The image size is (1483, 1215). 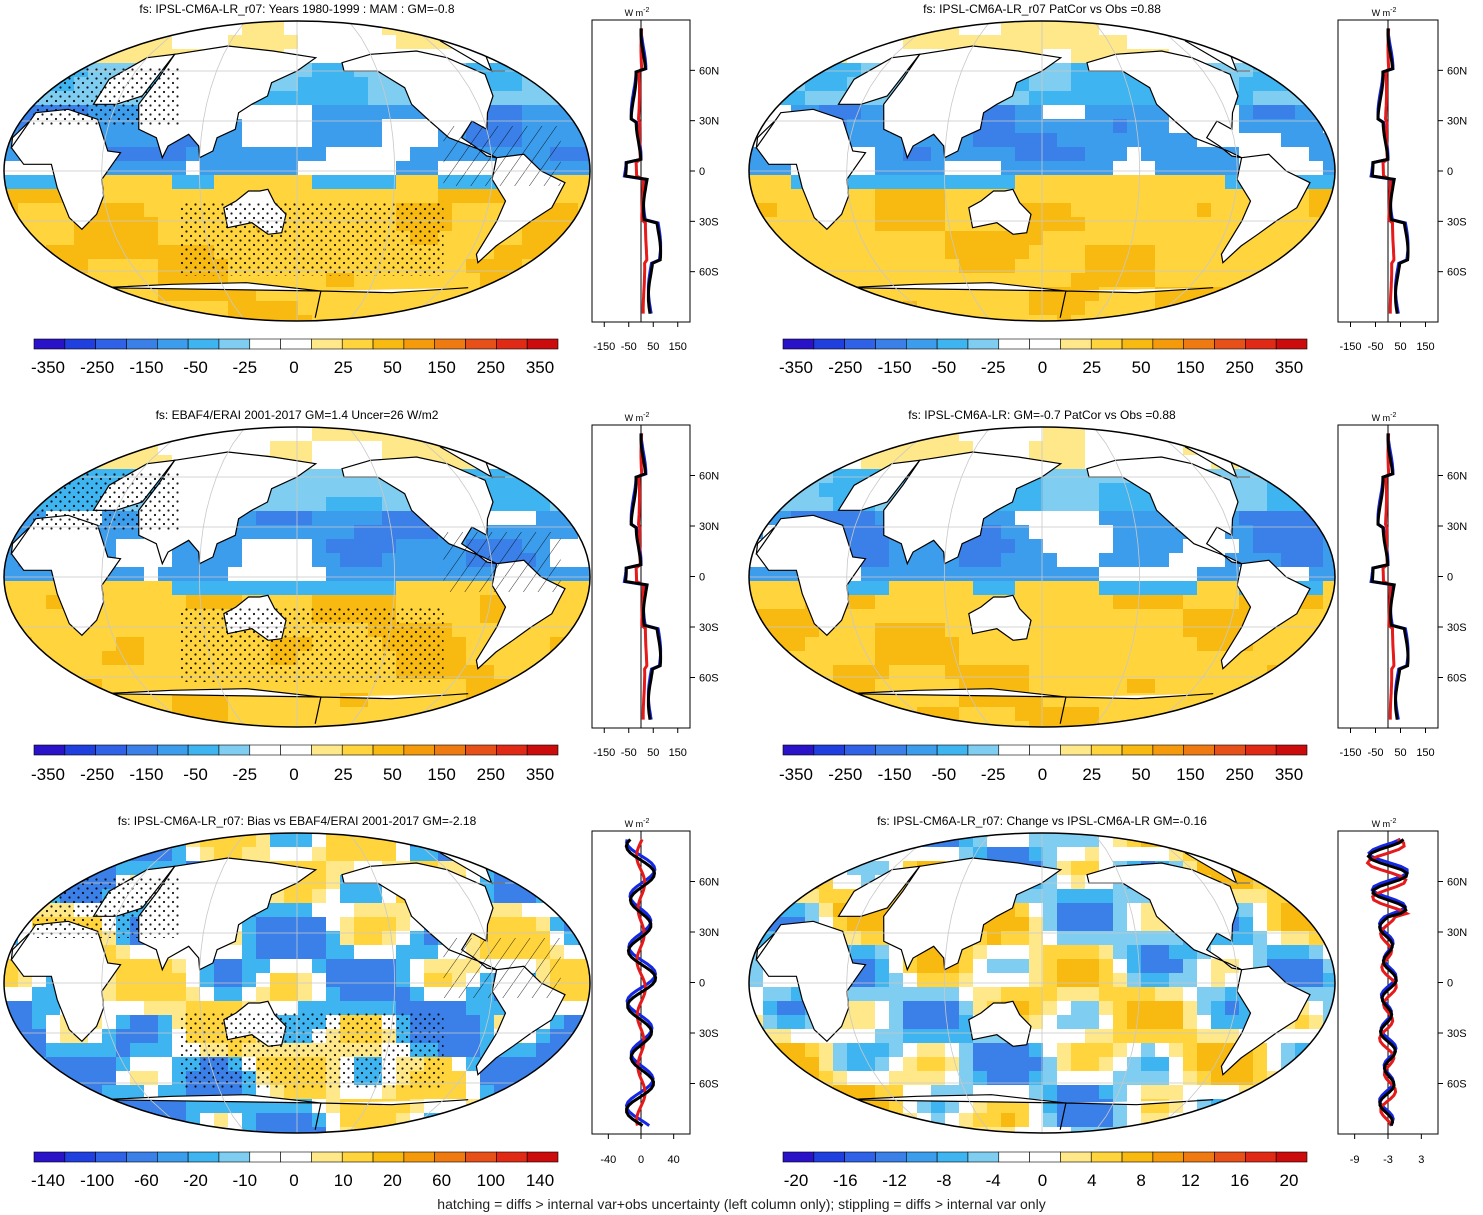 What do you see at coordinates (491, 1180) in the screenshot?
I see `colorbar-label: 100` at bounding box center [491, 1180].